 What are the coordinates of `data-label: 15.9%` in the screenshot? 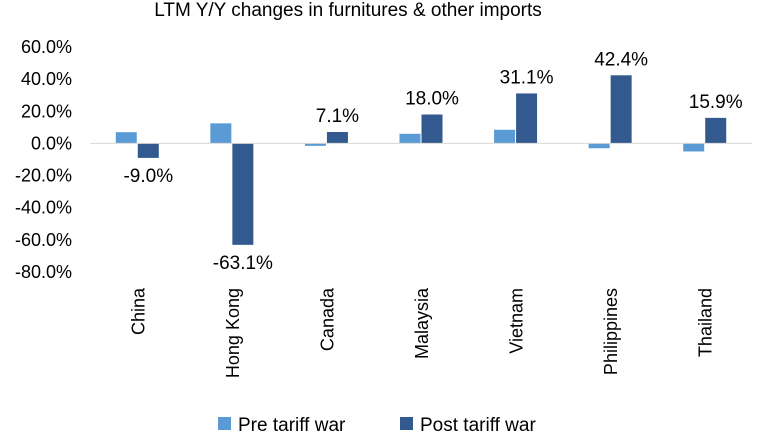 It's located at (716, 102).